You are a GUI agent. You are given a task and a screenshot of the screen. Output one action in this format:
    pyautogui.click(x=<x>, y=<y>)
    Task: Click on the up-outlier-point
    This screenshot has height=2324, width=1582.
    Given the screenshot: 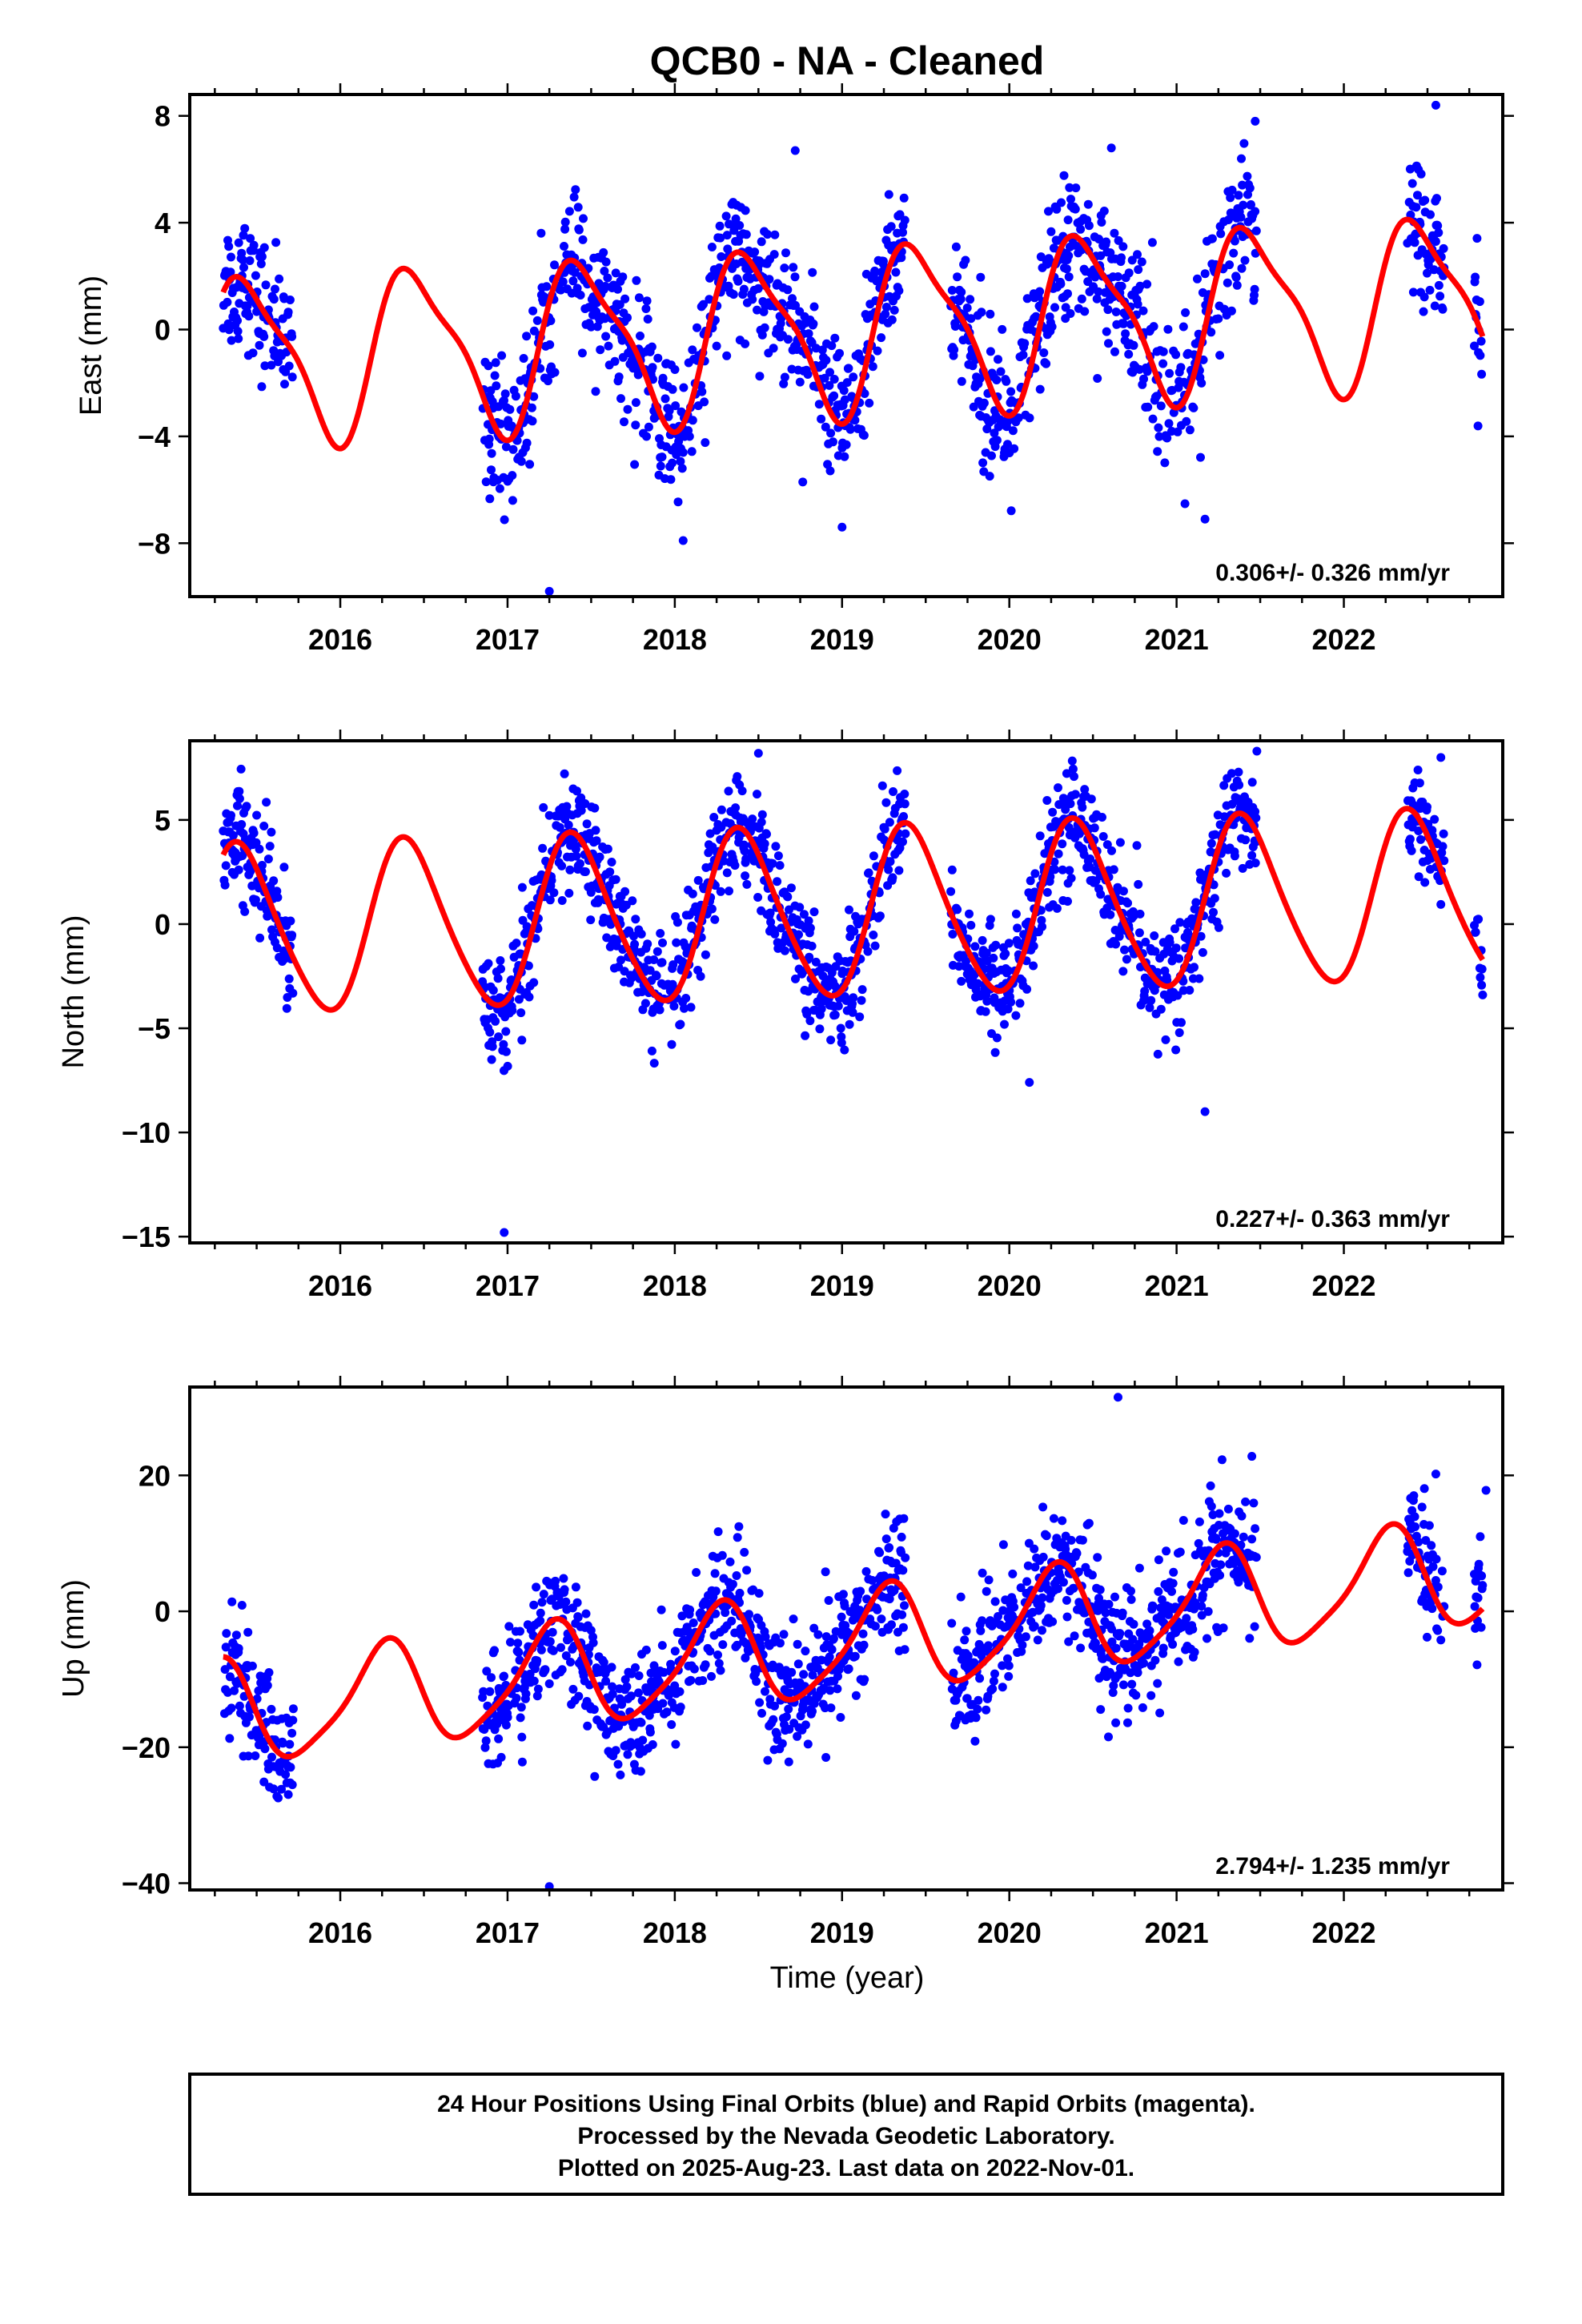 What is the action you would take?
    pyautogui.click(x=1117, y=1397)
    